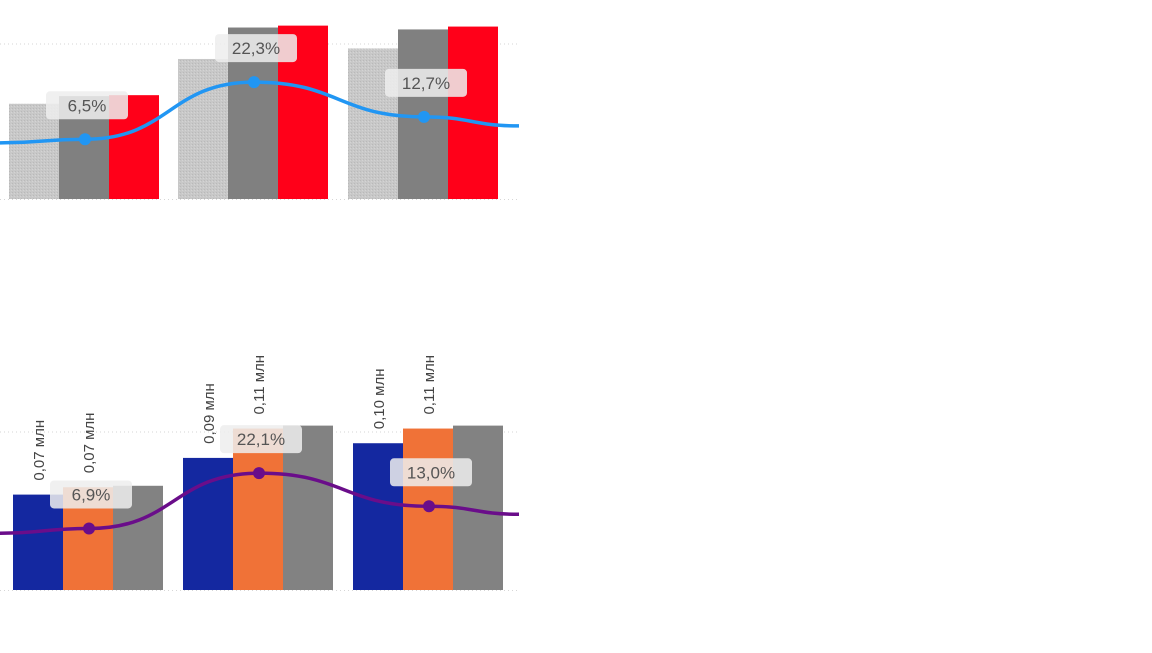  I want to click on line-value-label: 6,9%, so click(91, 494).